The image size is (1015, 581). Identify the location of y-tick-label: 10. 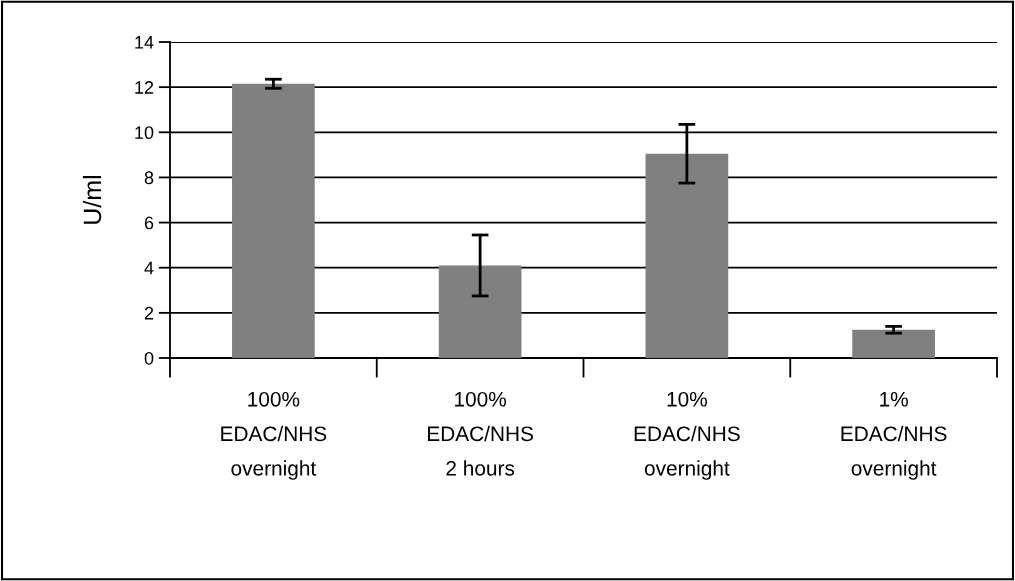
(144, 133).